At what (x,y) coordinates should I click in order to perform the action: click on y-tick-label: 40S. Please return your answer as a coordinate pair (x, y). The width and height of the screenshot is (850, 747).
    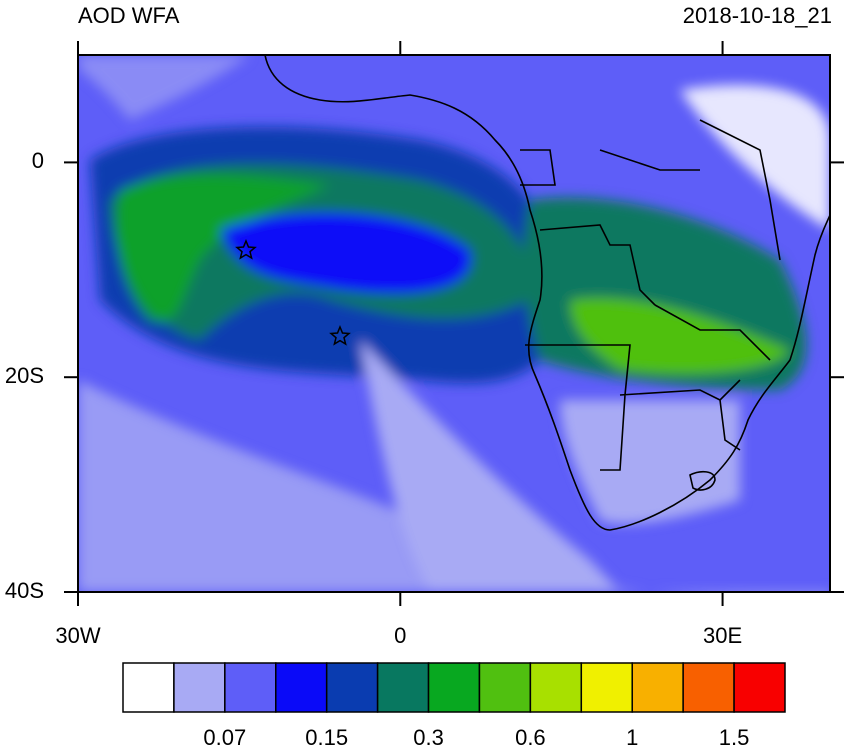
    Looking at the image, I should click on (24, 590).